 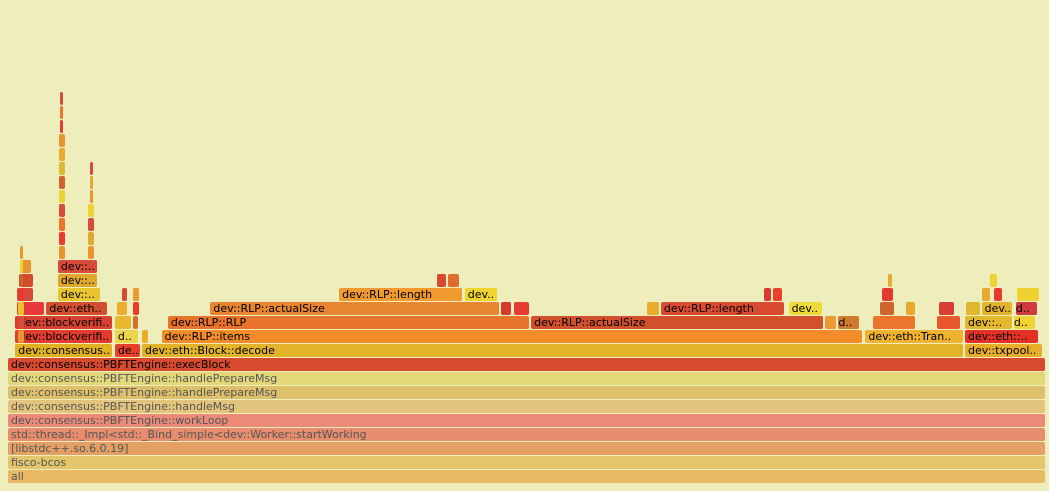 What do you see at coordinates (1001, 336) in the screenshot?
I see `flame-frame: dev::eth::..` at bounding box center [1001, 336].